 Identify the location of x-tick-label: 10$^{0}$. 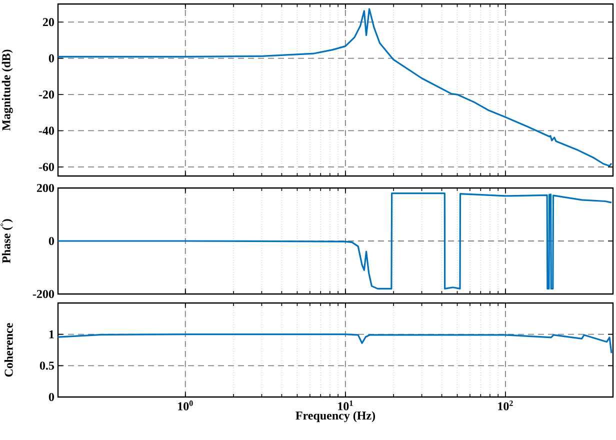
(185, 405).